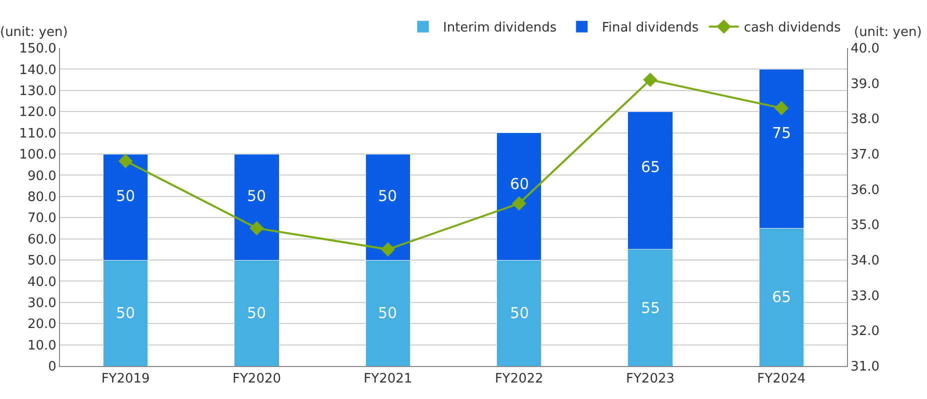 The image size is (927, 399). What do you see at coordinates (41, 197) in the screenshot?
I see `y-tick-label: 80.0` at bounding box center [41, 197].